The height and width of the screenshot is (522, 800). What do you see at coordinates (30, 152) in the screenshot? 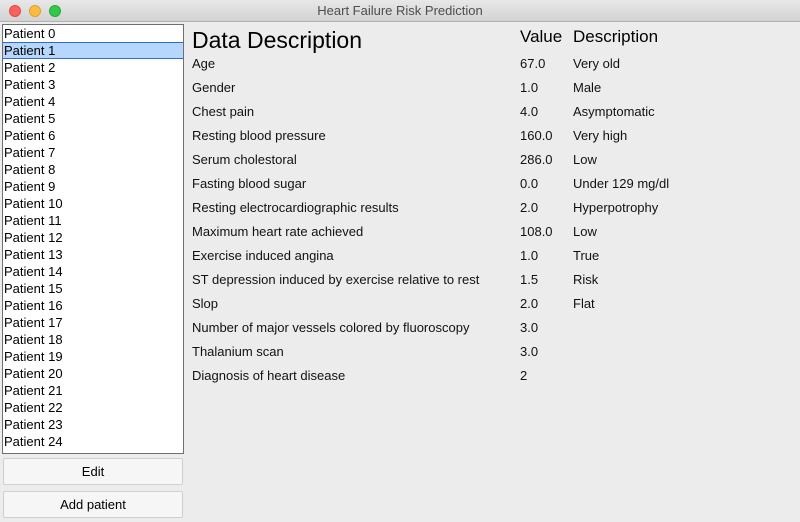
I see `patient-list-item: Patient 7` at bounding box center [30, 152].